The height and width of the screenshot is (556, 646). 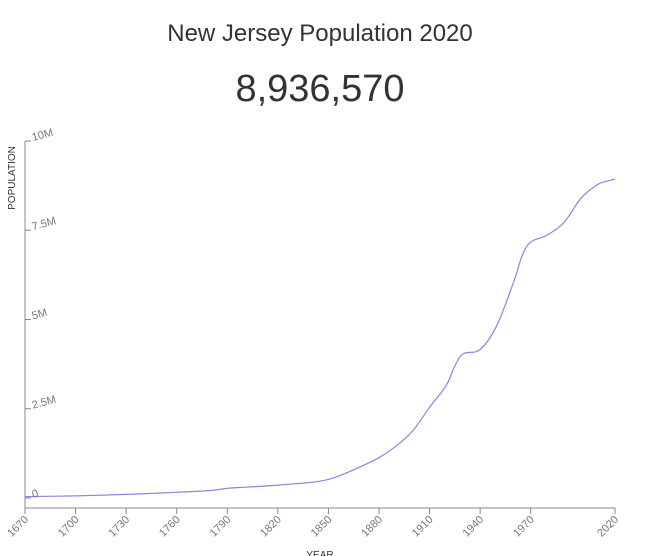 I want to click on y-axis-title: POPULATION, so click(x=12, y=178).